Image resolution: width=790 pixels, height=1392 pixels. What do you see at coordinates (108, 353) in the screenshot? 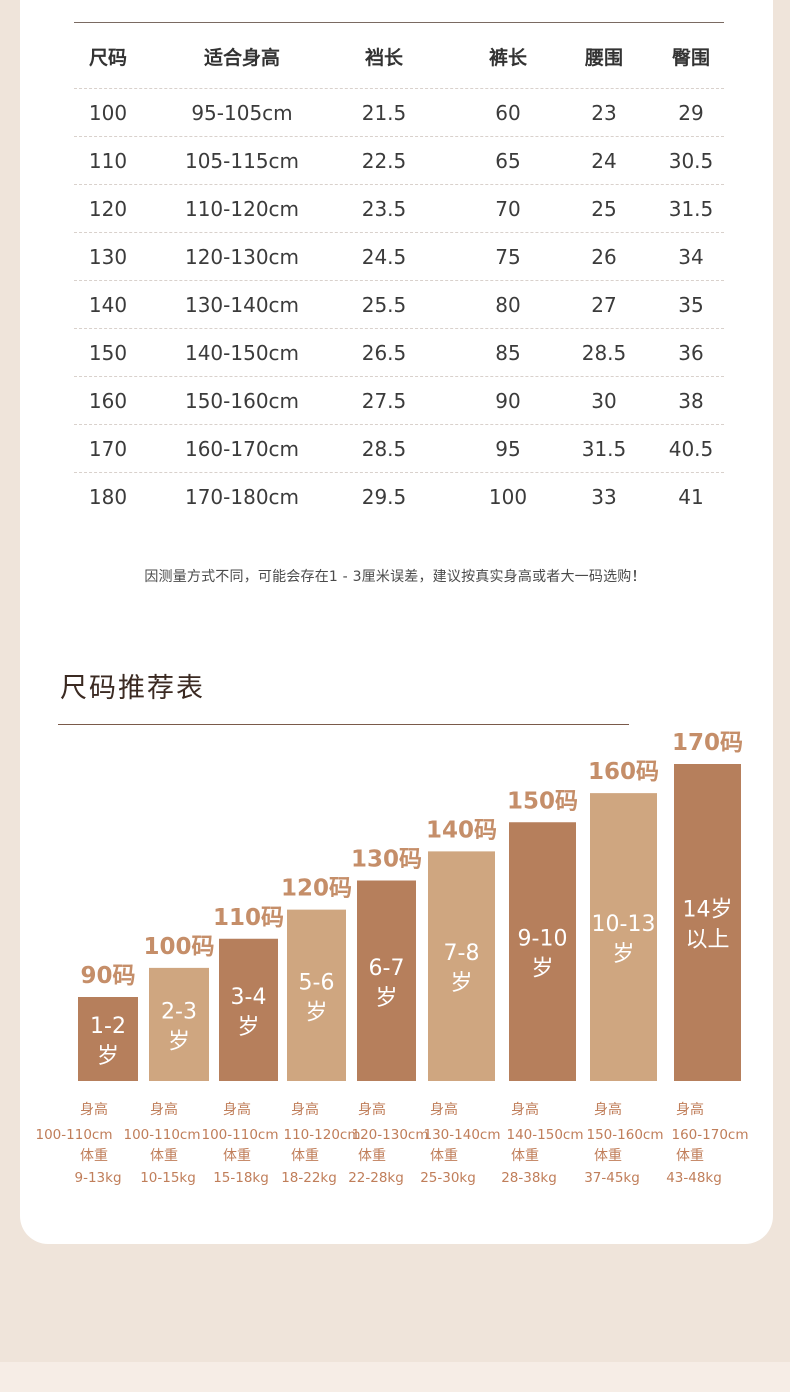
I see `table-cell: 150` at bounding box center [108, 353].